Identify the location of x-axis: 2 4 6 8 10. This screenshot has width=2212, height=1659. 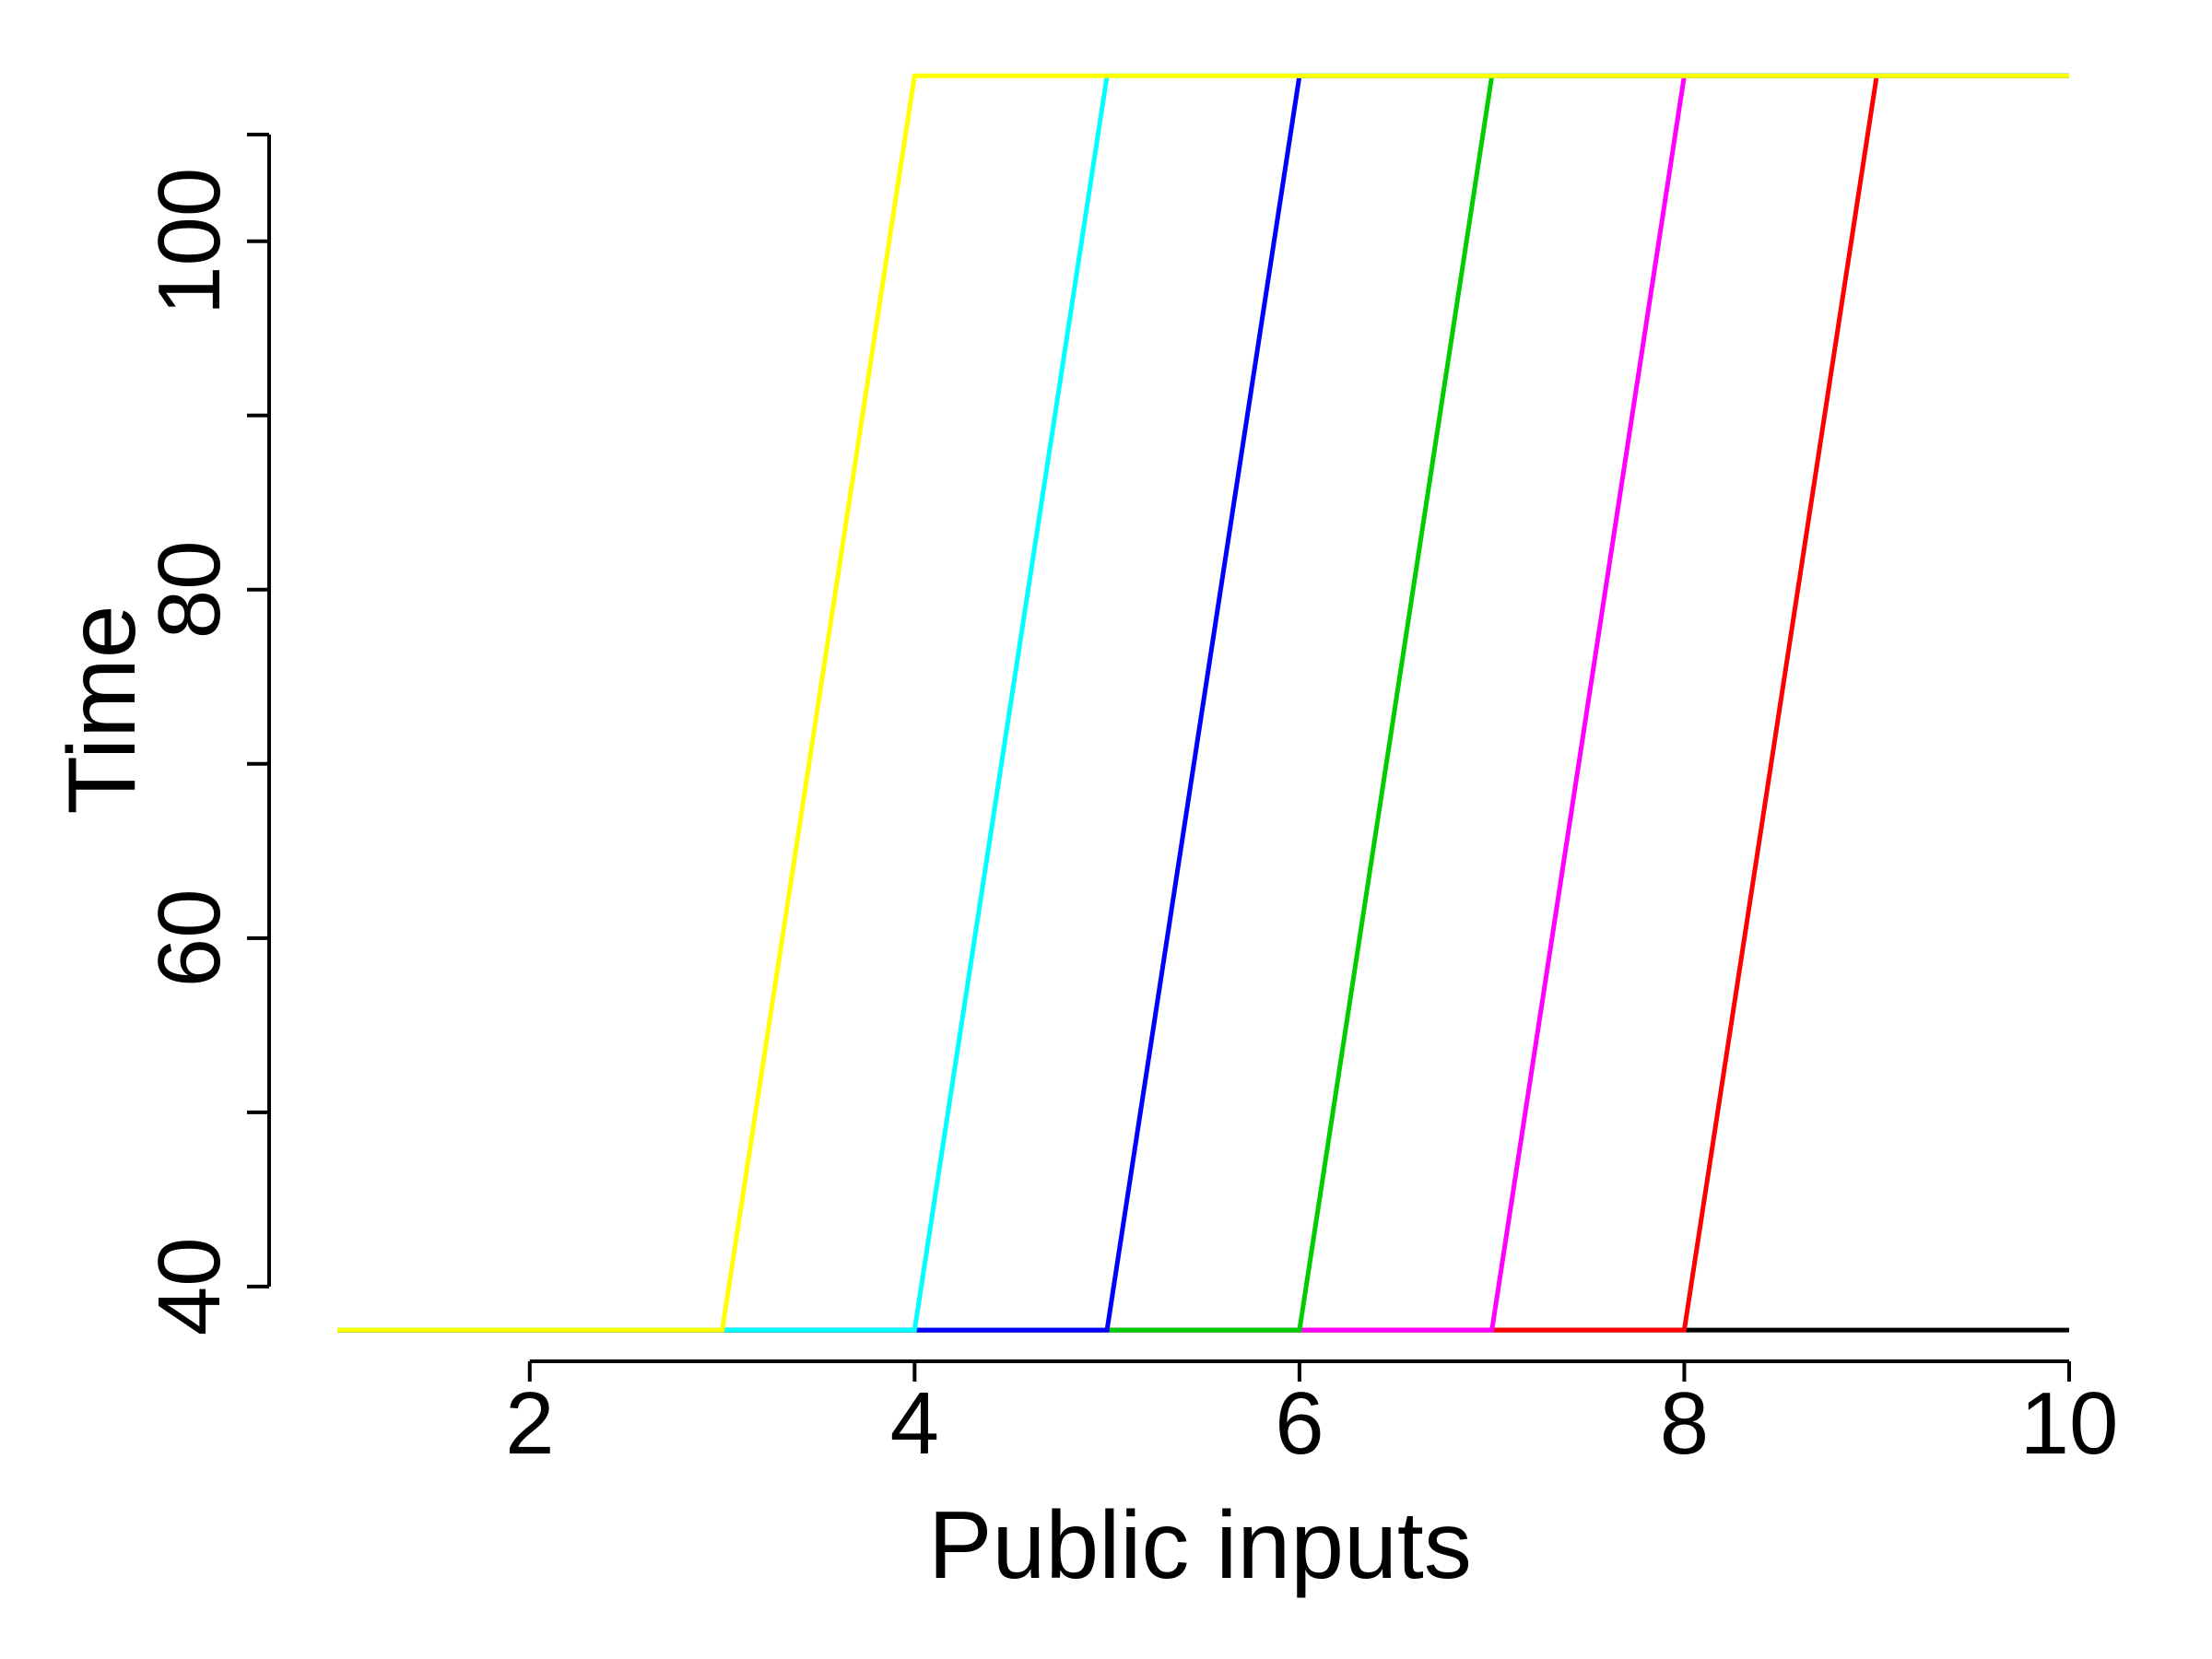
(1312, 1416).